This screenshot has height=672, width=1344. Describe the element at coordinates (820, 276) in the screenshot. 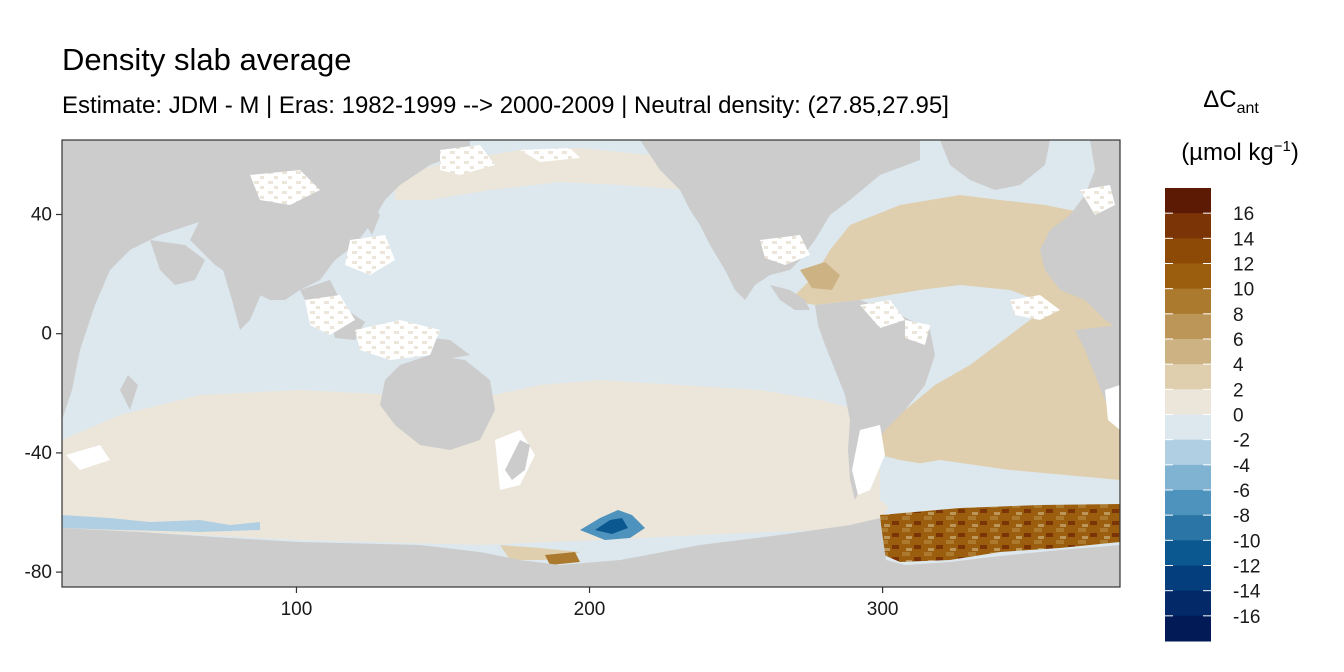

I see `gulf-patch` at that location.